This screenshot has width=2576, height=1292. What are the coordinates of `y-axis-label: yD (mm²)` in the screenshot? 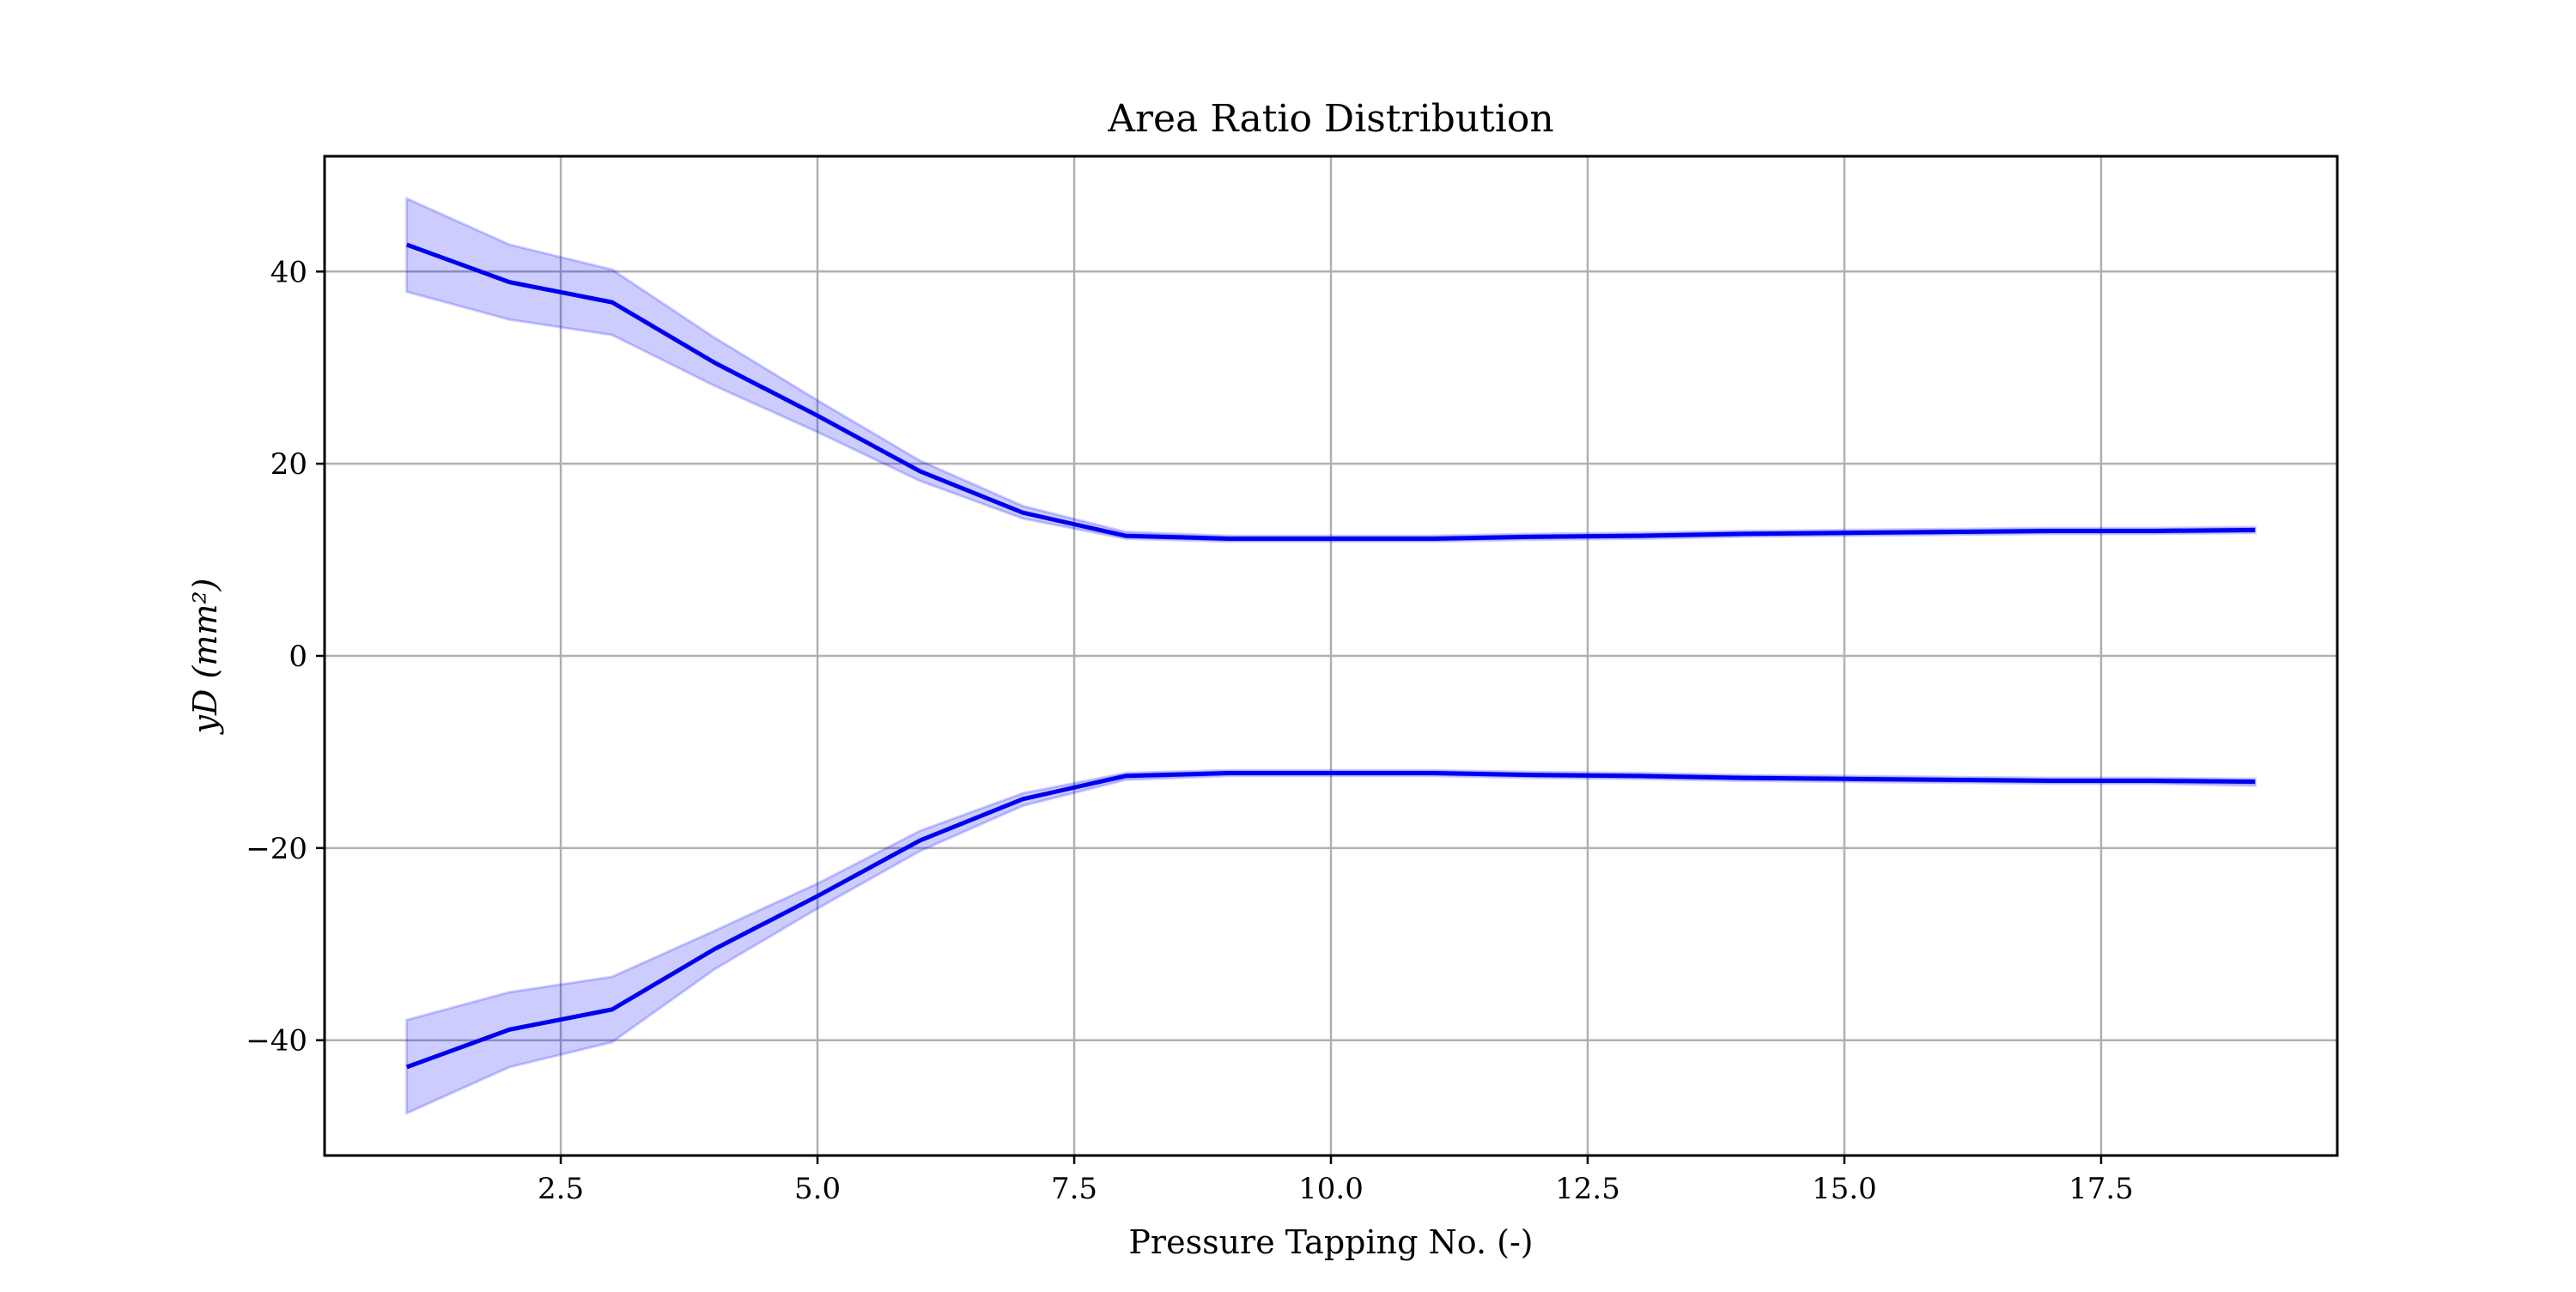 It's located at (205, 657).